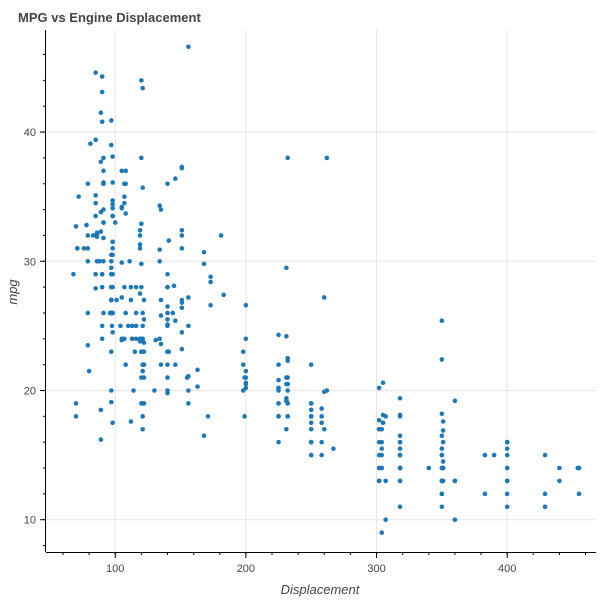 The height and width of the screenshot is (605, 600). What do you see at coordinates (507, 569) in the screenshot?
I see `x-tick-label: 400` at bounding box center [507, 569].